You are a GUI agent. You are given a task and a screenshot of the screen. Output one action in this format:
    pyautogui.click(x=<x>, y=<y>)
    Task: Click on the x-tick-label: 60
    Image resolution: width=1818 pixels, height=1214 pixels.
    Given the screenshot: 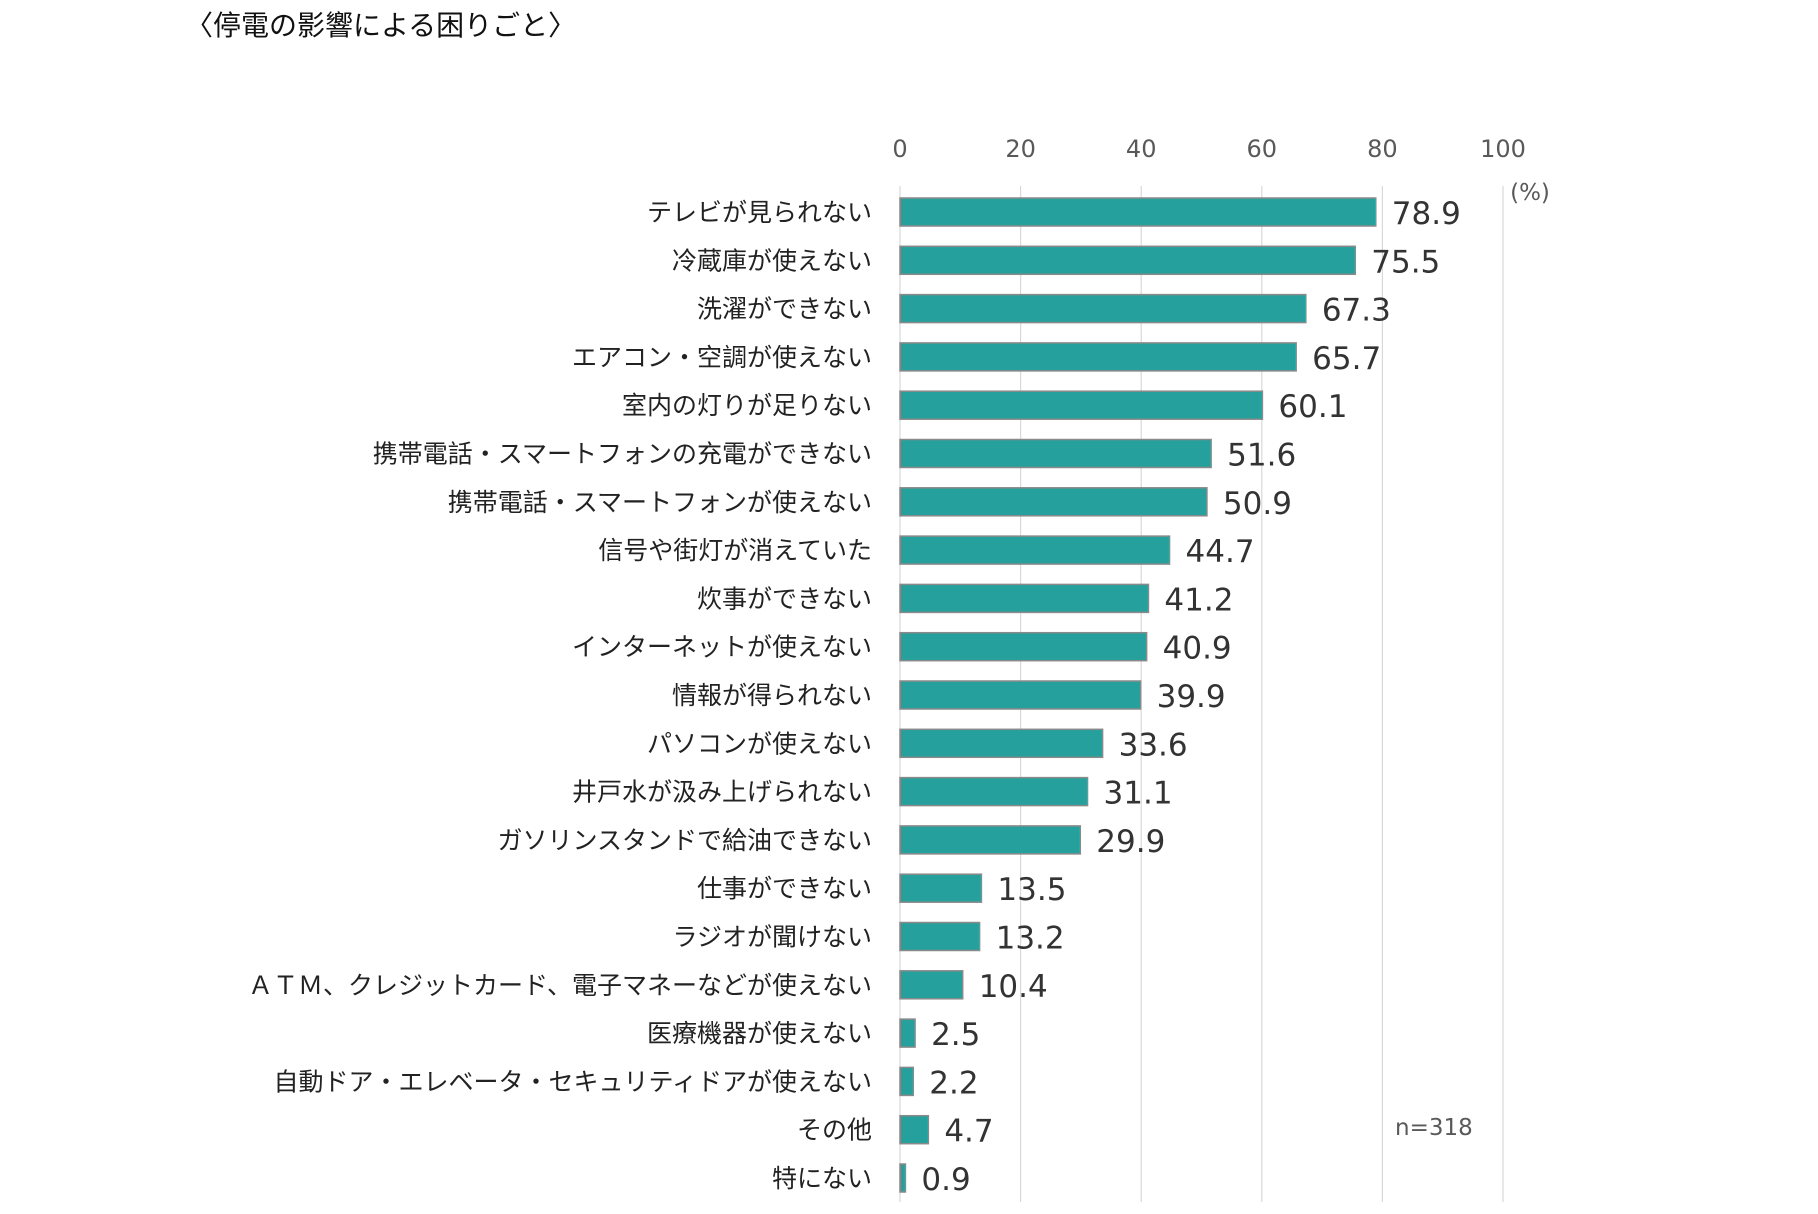 What is the action you would take?
    pyautogui.click(x=1262, y=149)
    